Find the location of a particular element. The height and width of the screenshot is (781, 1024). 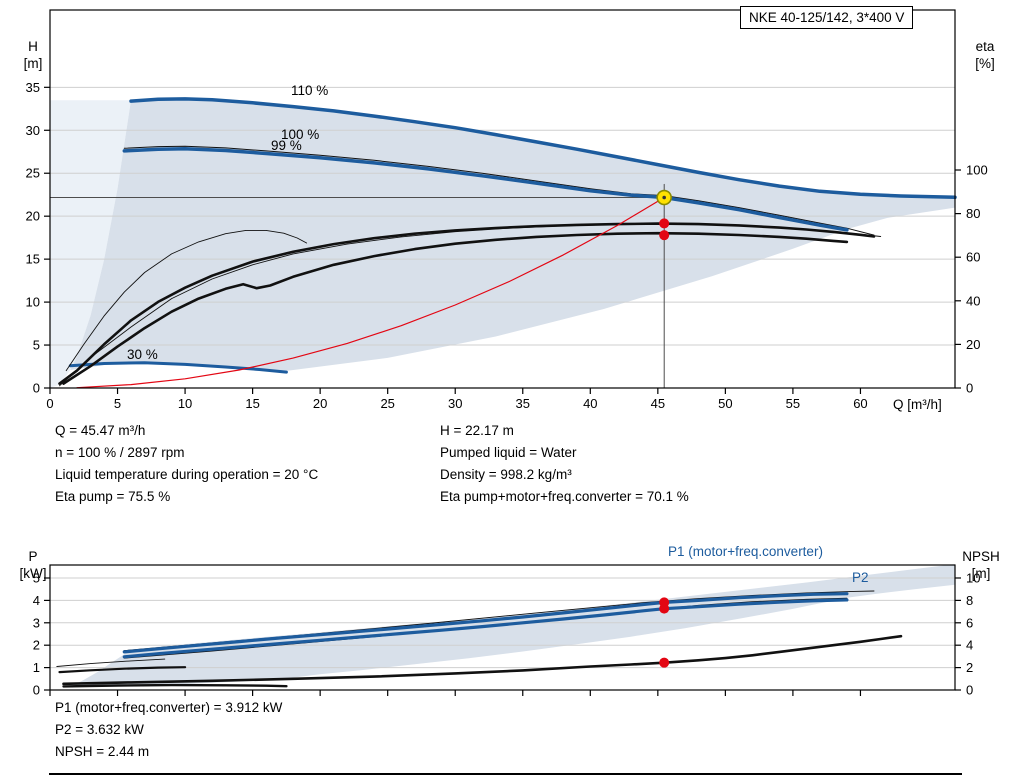

annotation-h: H = 22.17 m is located at coordinates (477, 430).